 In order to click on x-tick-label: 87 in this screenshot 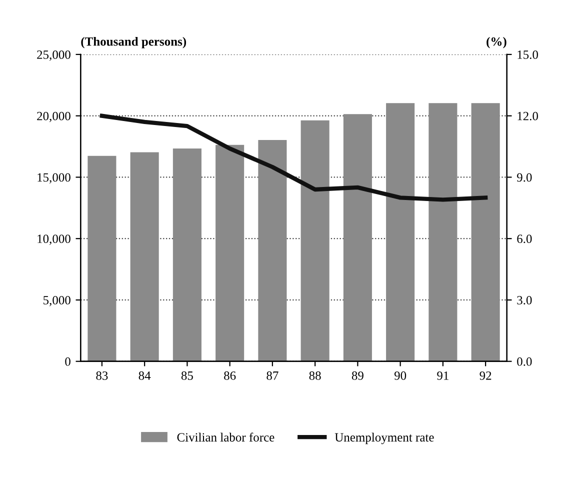, I will do `click(272, 375)`.